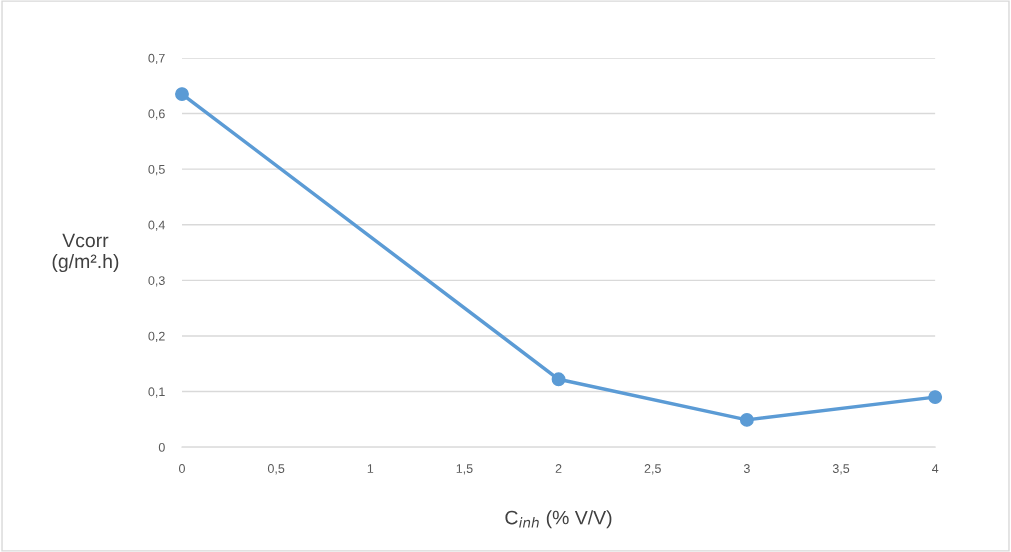 Image resolution: width=1011 pixels, height=552 pixels. I want to click on y-tick-label: 0,7, so click(156, 59).